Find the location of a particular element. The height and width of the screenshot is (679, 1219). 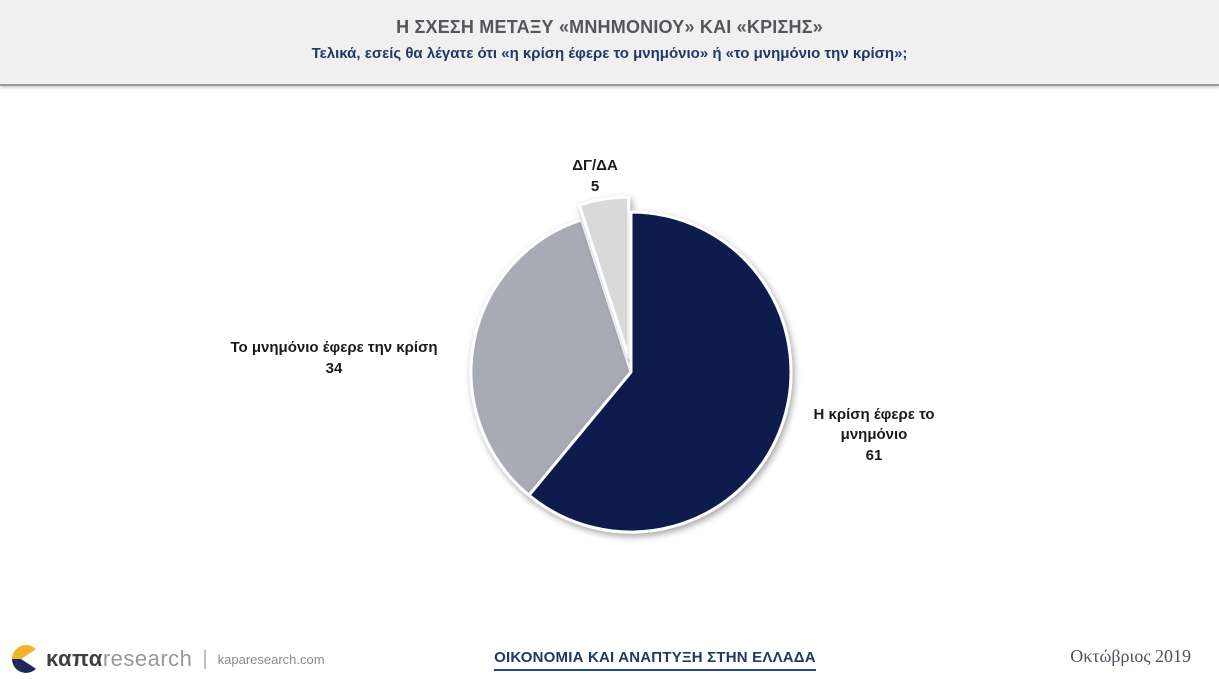

kapa-research-logo: καπα research | kaparesearch.com is located at coordinates (168, 659).